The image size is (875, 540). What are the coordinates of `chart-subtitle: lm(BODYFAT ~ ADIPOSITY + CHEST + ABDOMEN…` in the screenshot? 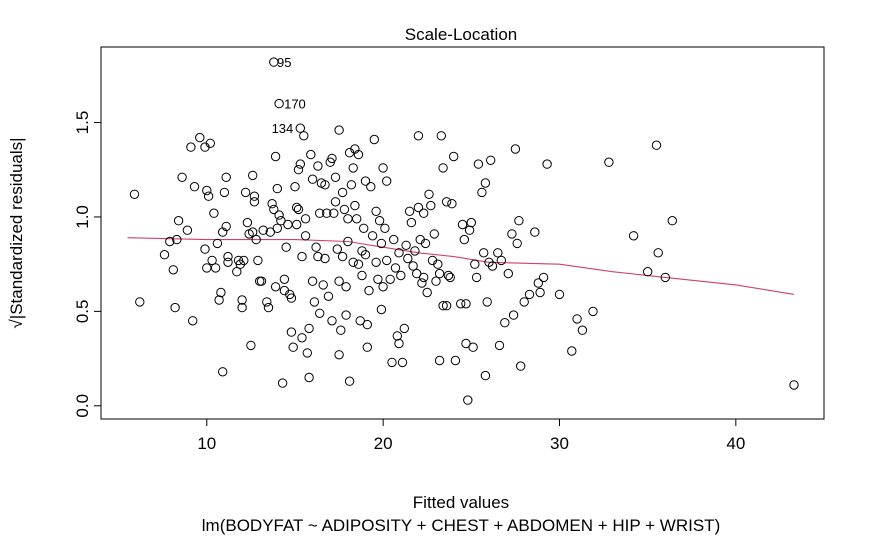 It's located at (461, 525).